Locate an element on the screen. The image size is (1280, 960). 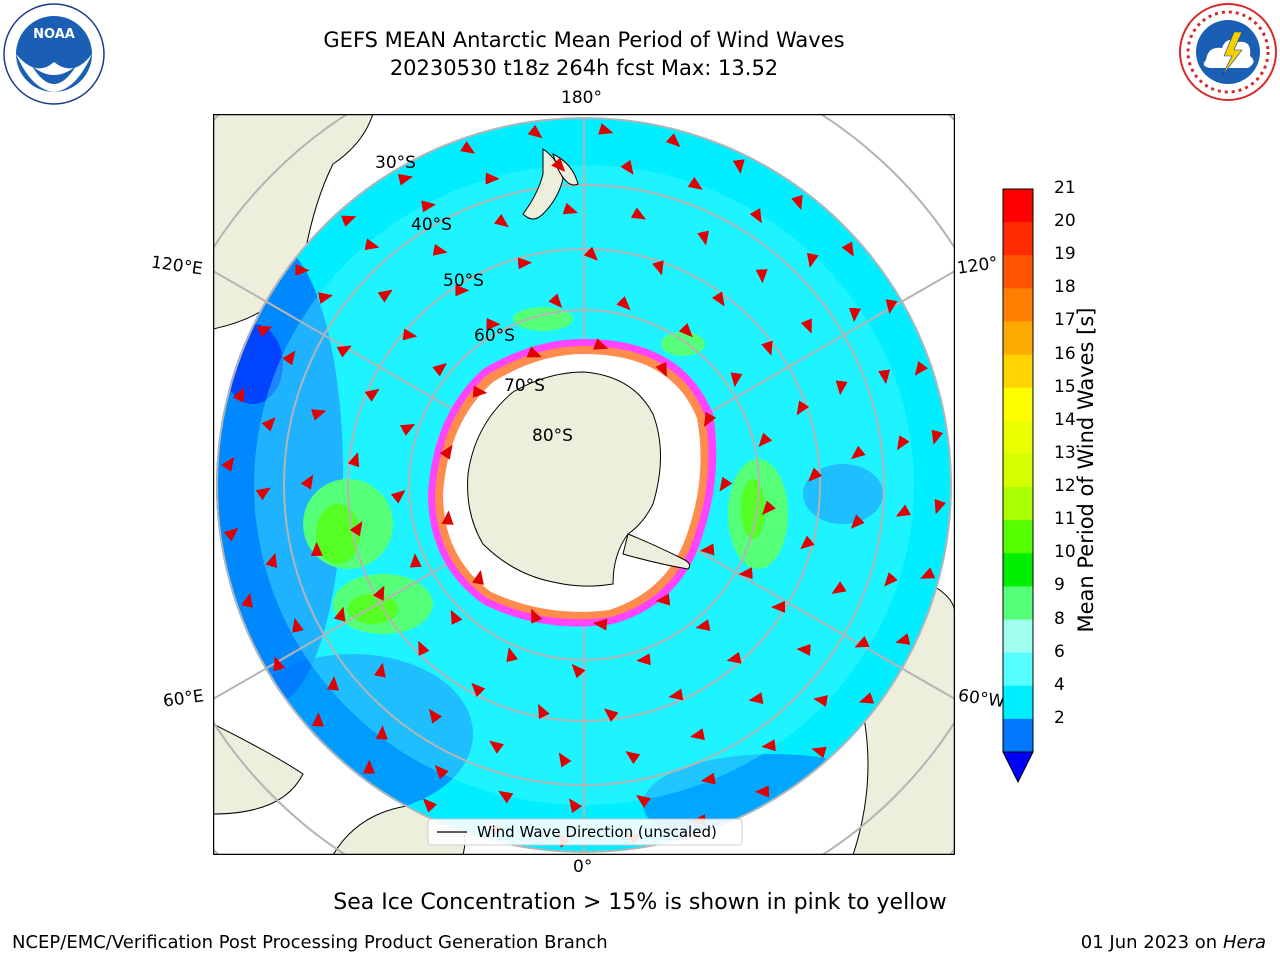
chart-subtitle: 20230530 t18z 264h fcst Max: 13.52 is located at coordinates (584, 68).